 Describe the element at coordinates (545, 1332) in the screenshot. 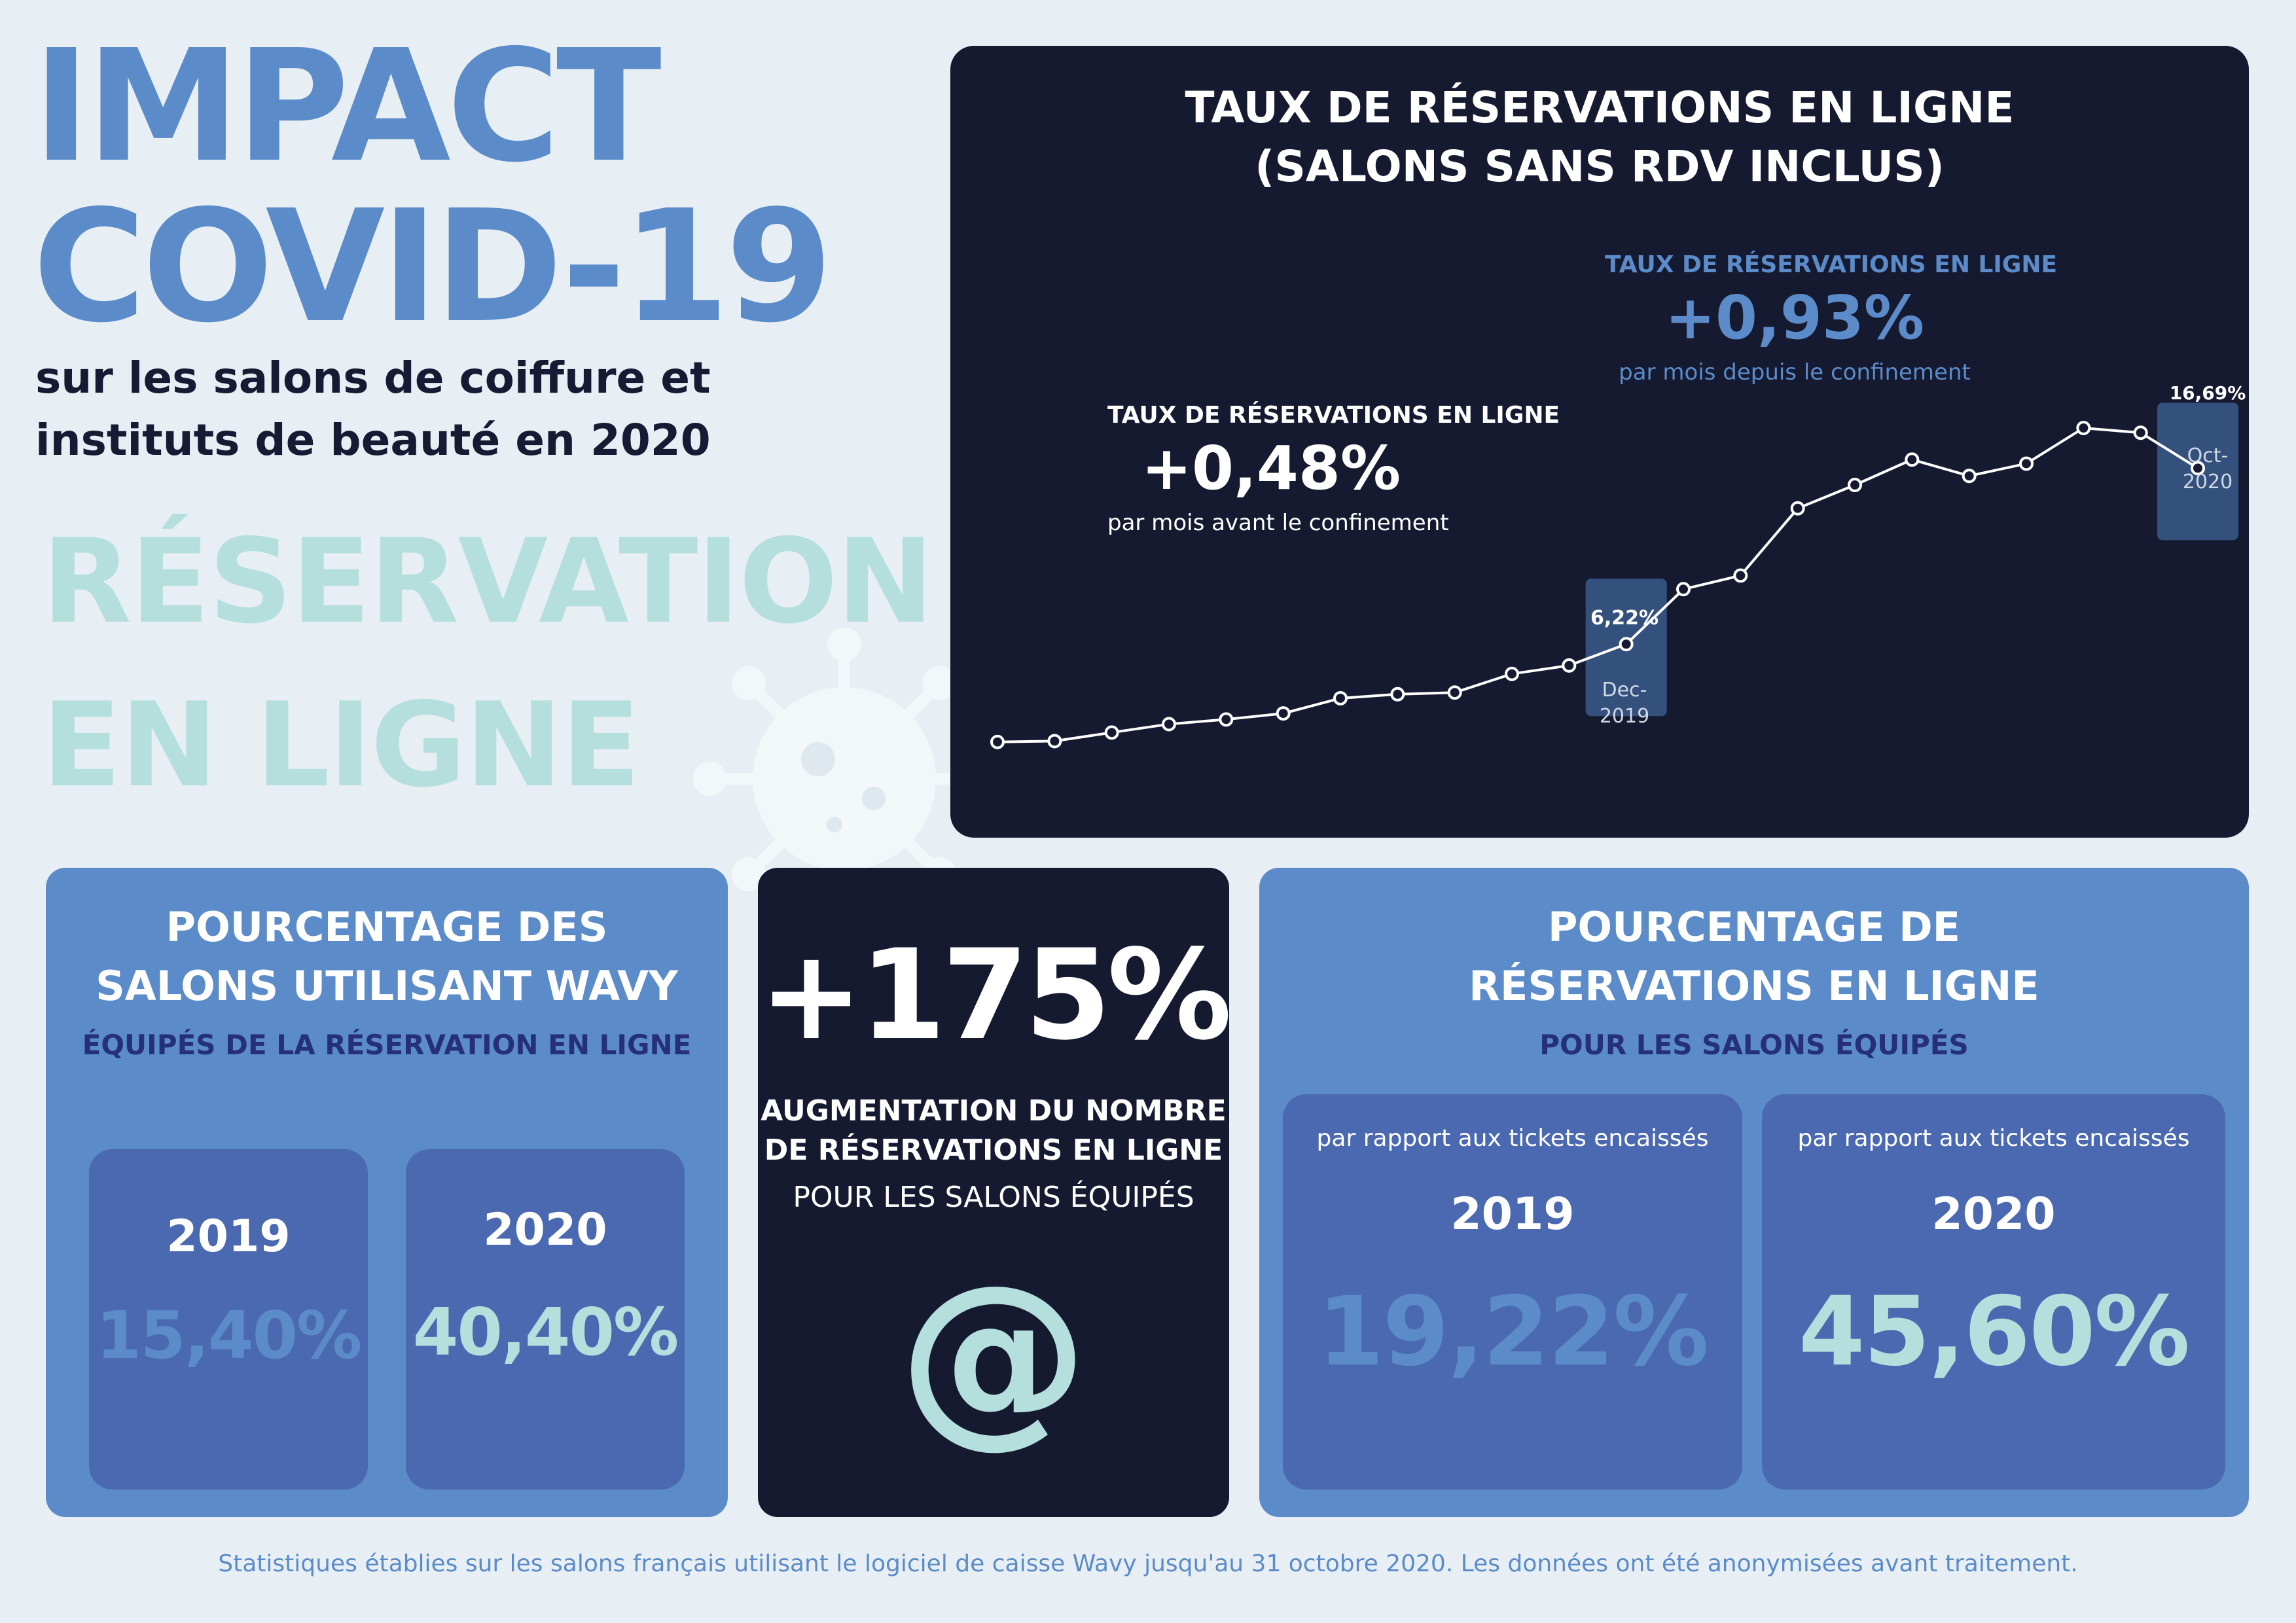

I see `card-value: 40,40%` at that location.